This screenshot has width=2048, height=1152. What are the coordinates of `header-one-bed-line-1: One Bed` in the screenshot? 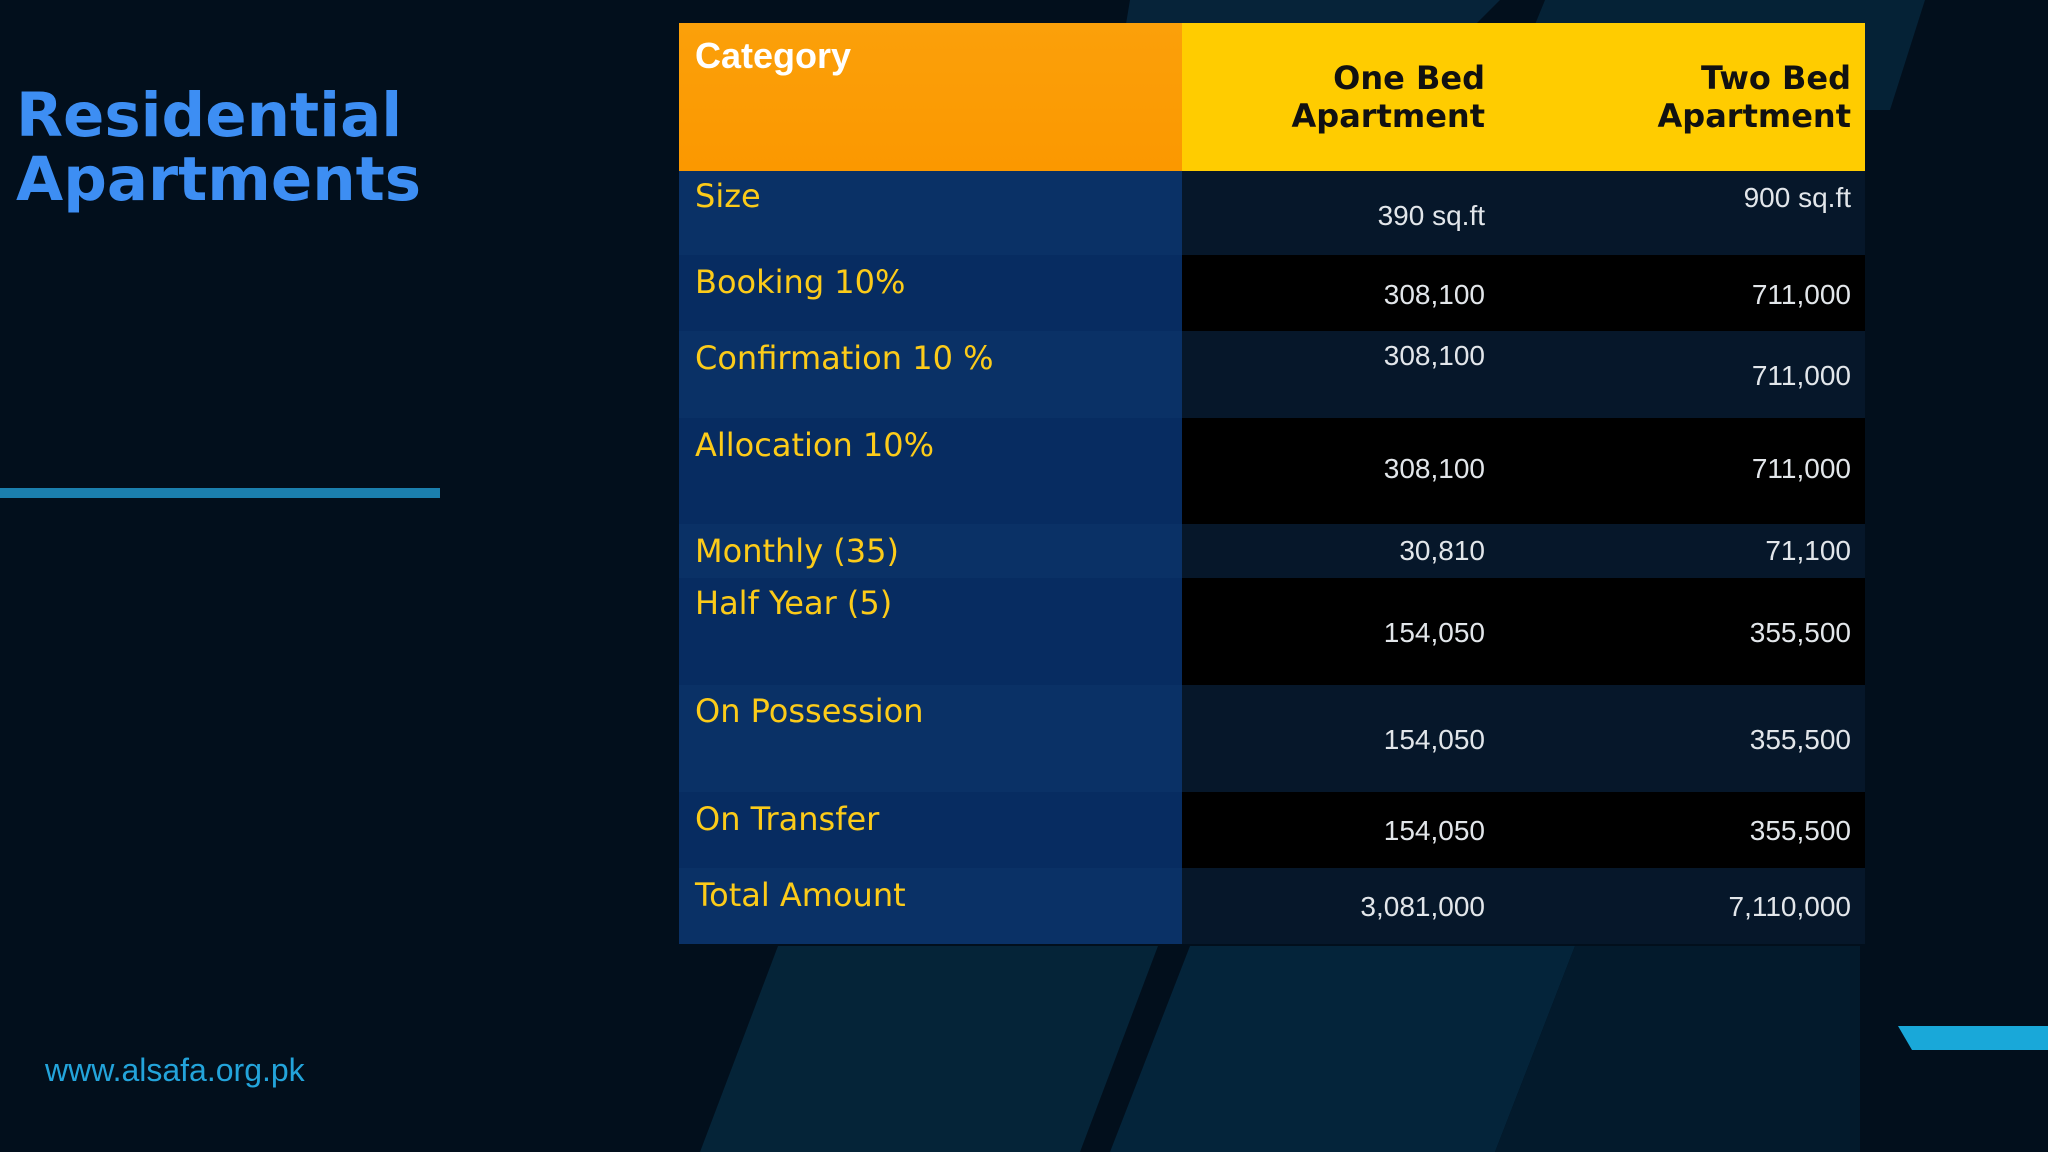 It's located at (1409, 78).